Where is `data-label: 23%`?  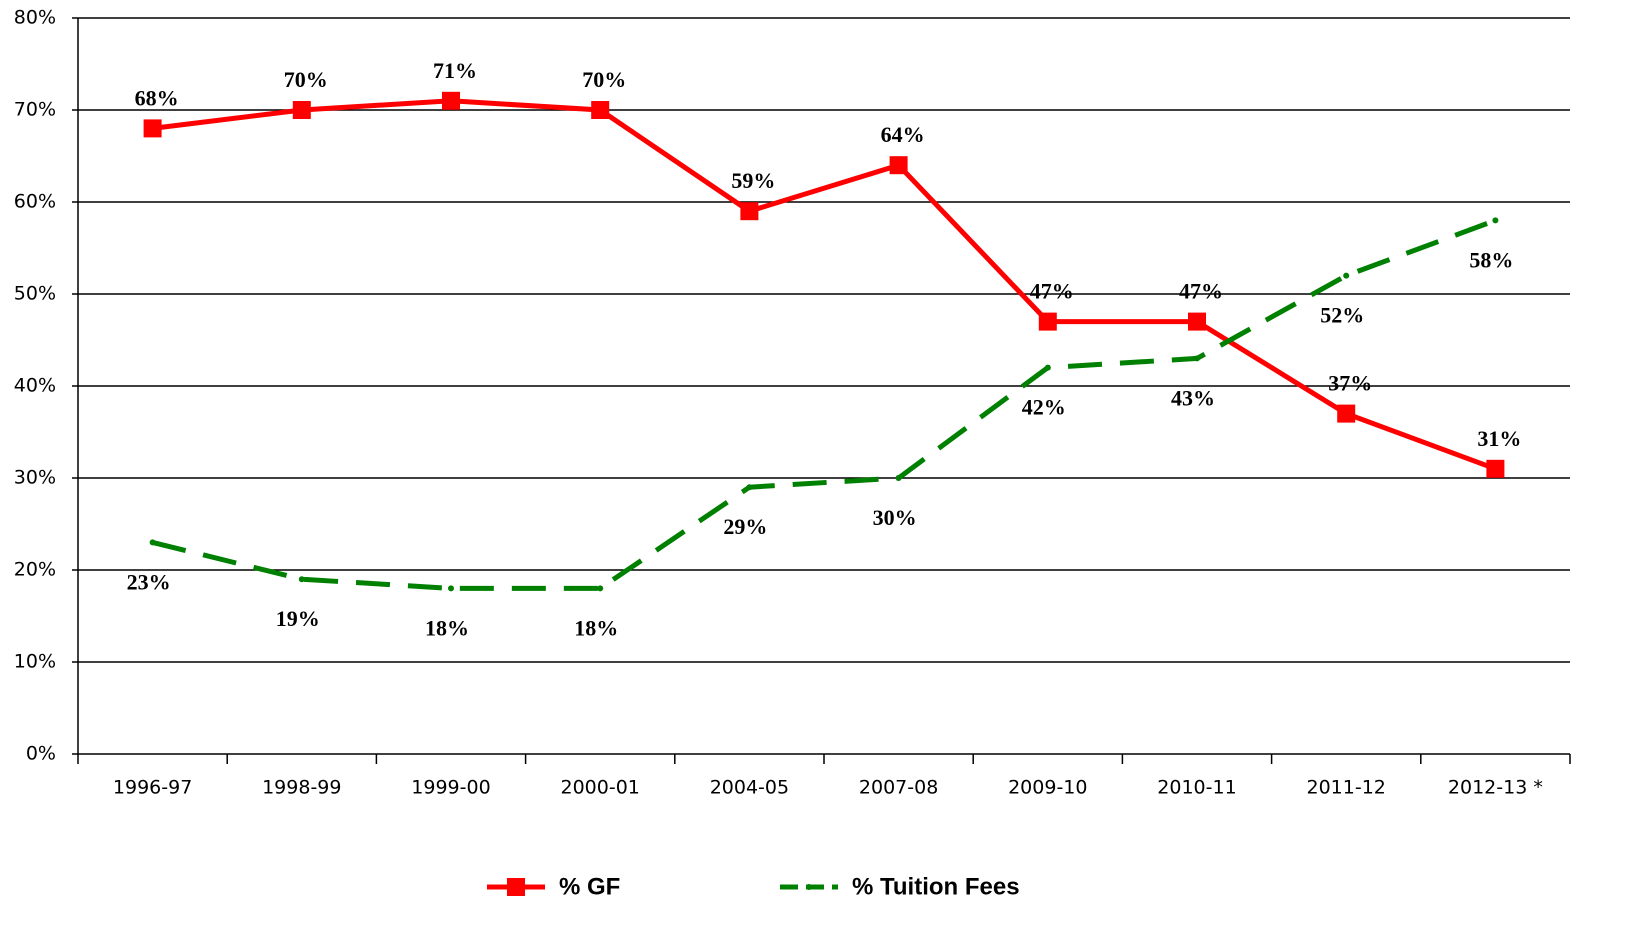
data-label: 23% is located at coordinates (149, 581).